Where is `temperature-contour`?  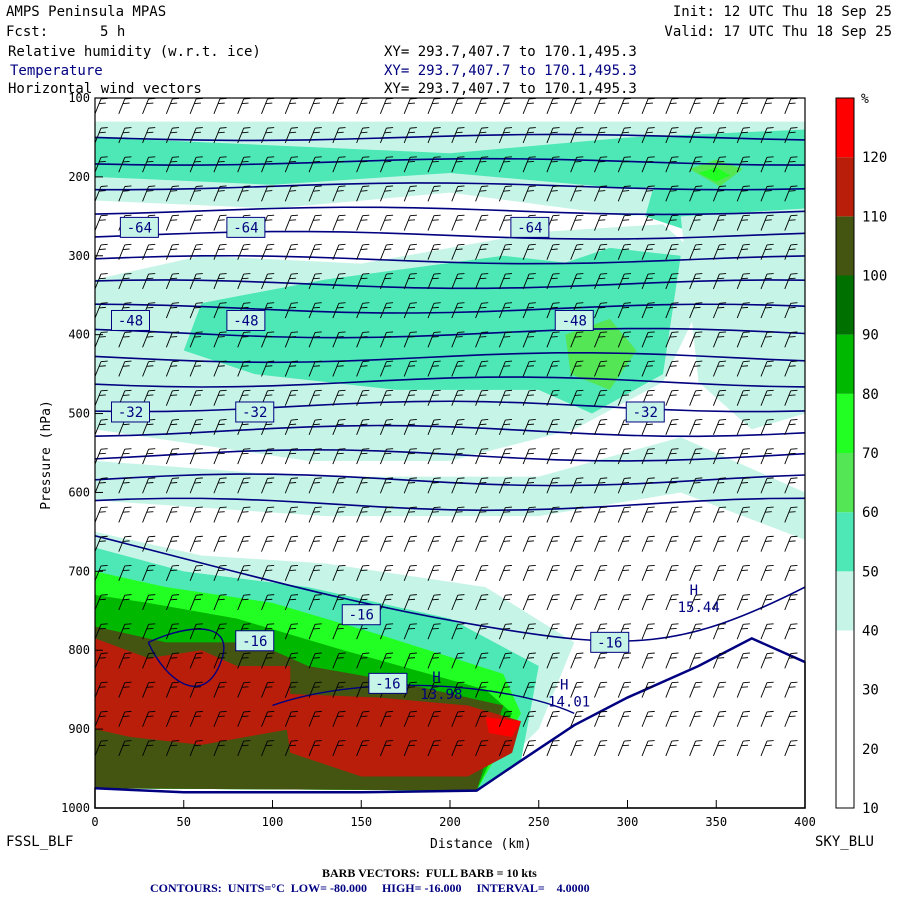
temperature-contour is located at coordinates (450, 357).